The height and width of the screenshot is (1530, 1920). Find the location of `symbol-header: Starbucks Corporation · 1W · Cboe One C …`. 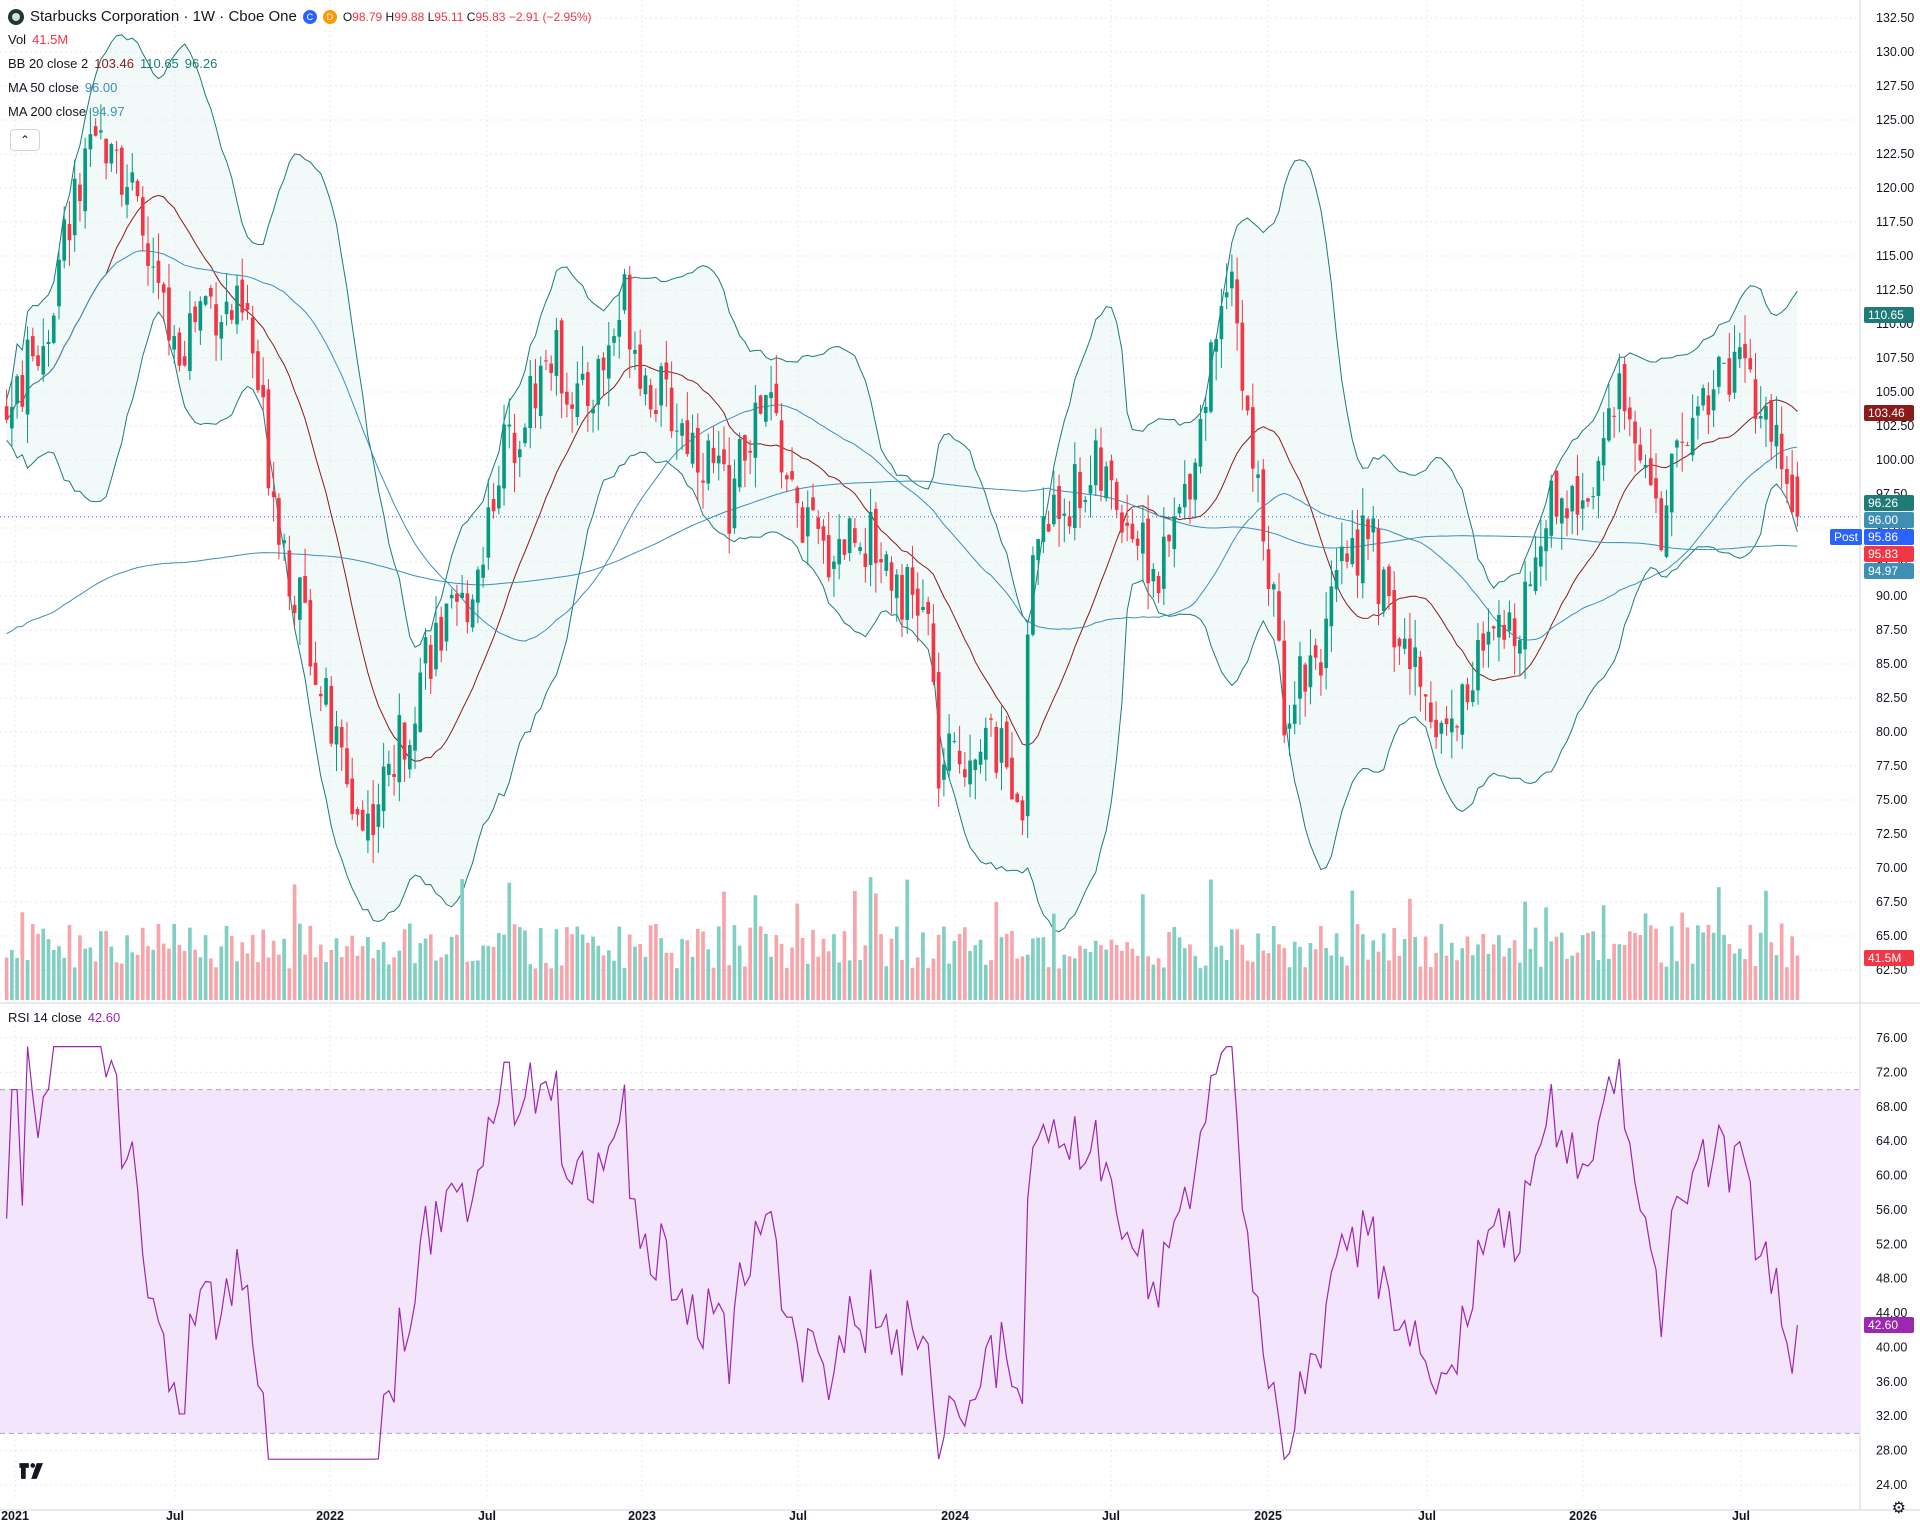

symbol-header: Starbucks Corporation · 1W · Cboe One C … is located at coordinates (300, 16).